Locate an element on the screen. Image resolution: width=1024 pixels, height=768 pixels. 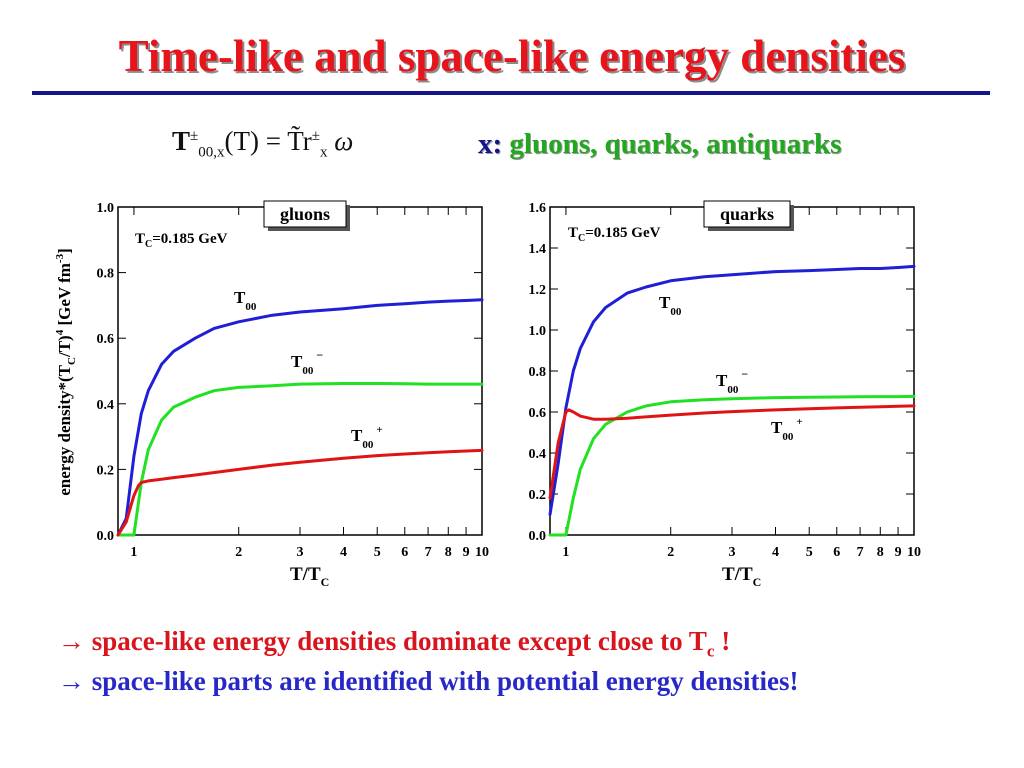
gluons-x-tick-label: 4 is located at coordinates (343, 552).